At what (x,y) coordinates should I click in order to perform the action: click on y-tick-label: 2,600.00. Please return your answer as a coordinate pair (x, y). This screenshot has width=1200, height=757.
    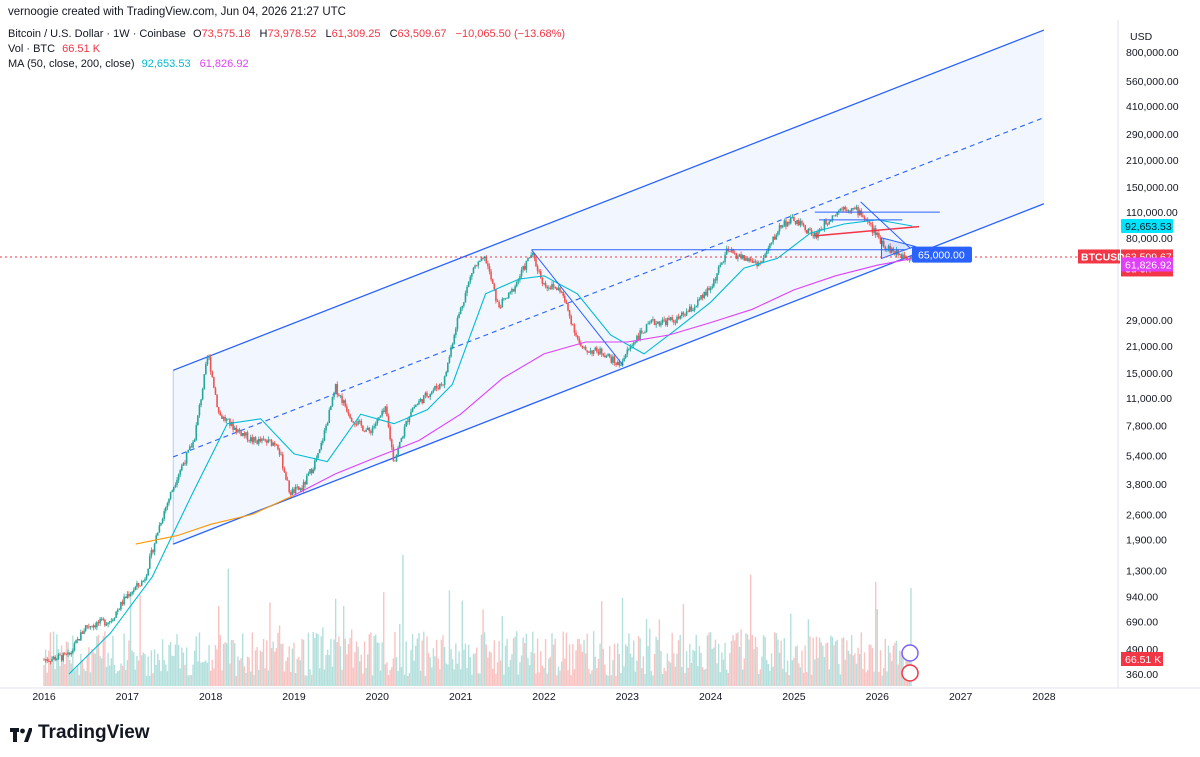
    Looking at the image, I should click on (1146, 515).